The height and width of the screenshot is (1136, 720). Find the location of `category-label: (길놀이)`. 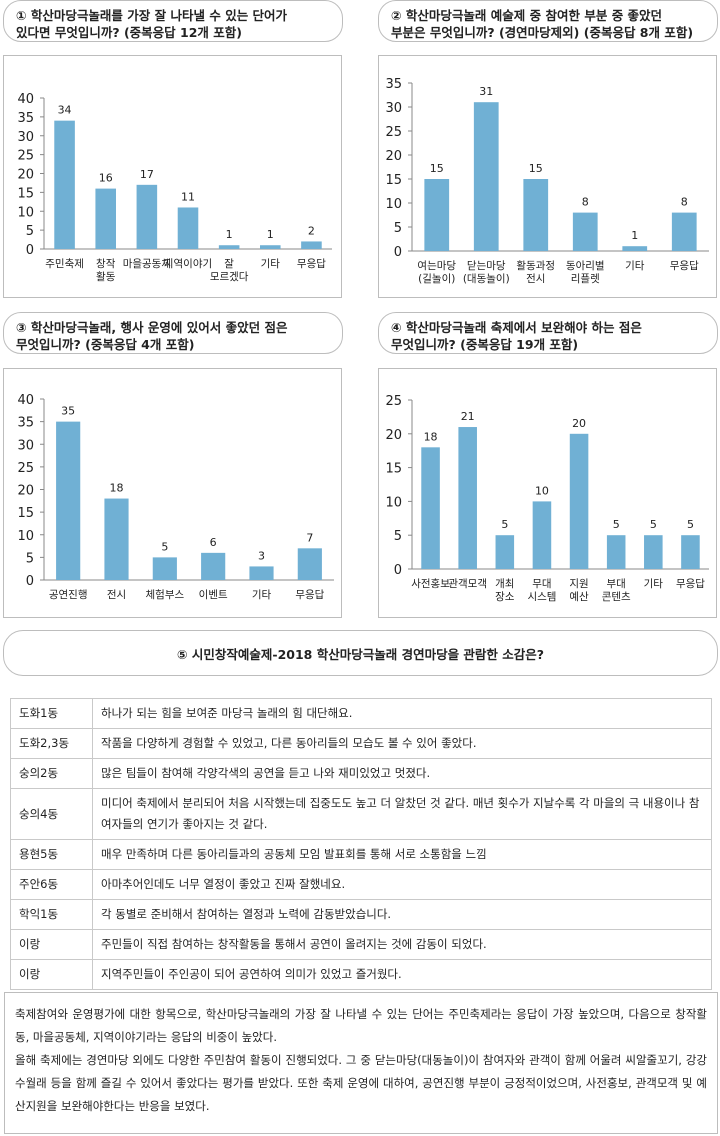

category-label: (길놀이) is located at coordinates (436, 278).